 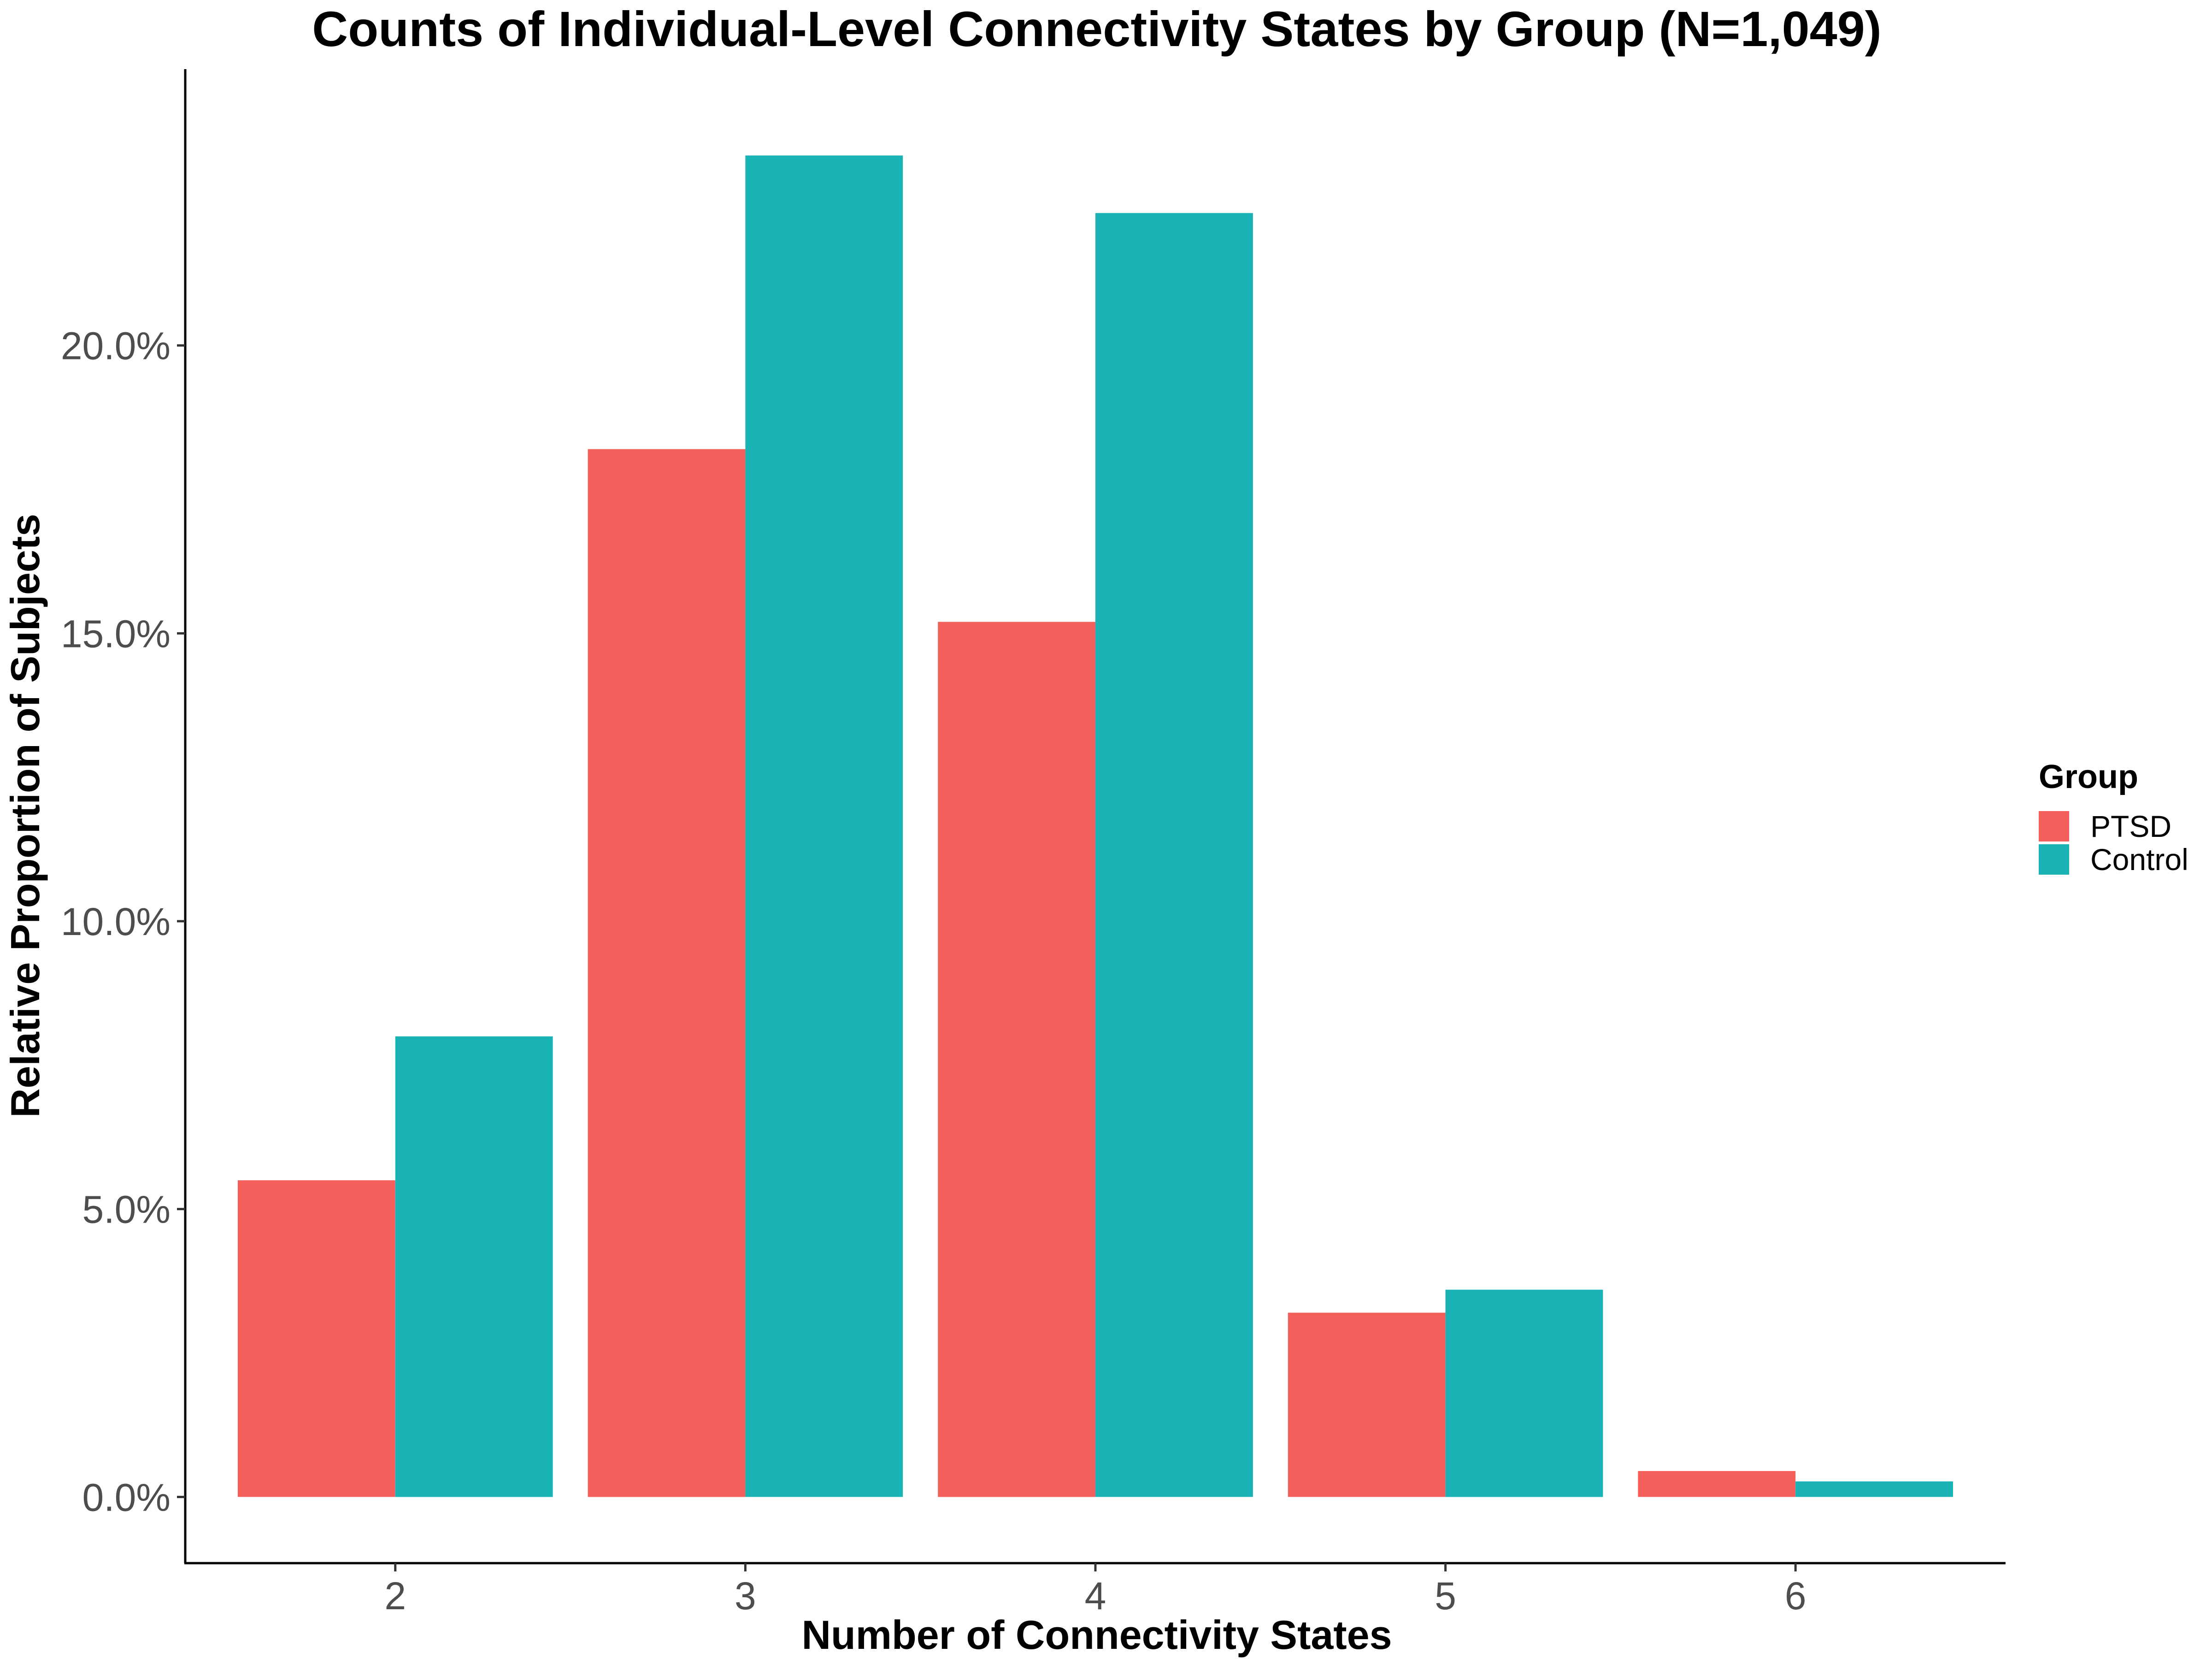 I want to click on x-tick-label: 2, so click(x=395, y=1596).